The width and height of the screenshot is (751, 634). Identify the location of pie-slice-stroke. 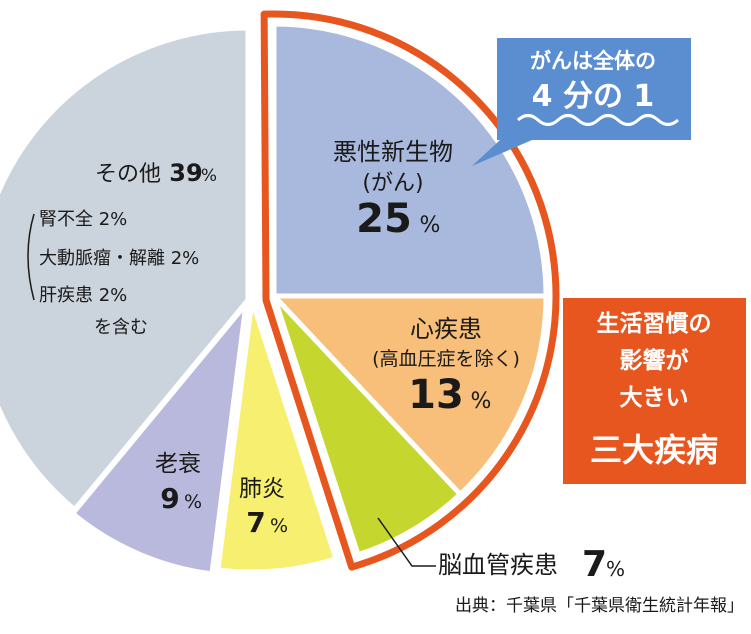
(367, 425).